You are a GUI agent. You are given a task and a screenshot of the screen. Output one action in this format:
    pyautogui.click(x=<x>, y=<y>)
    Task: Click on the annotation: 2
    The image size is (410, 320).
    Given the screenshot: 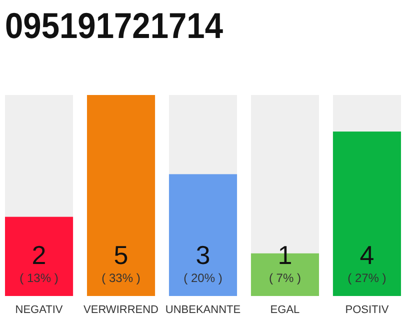 What is the action you would take?
    pyautogui.click(x=39, y=255)
    